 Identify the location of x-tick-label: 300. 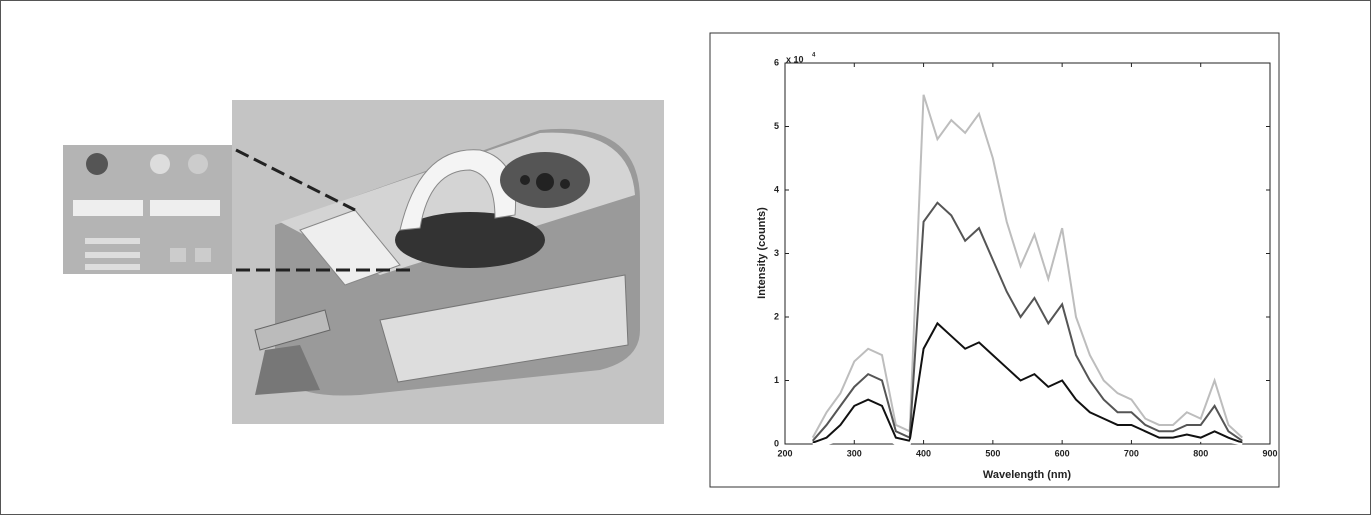
(854, 453).